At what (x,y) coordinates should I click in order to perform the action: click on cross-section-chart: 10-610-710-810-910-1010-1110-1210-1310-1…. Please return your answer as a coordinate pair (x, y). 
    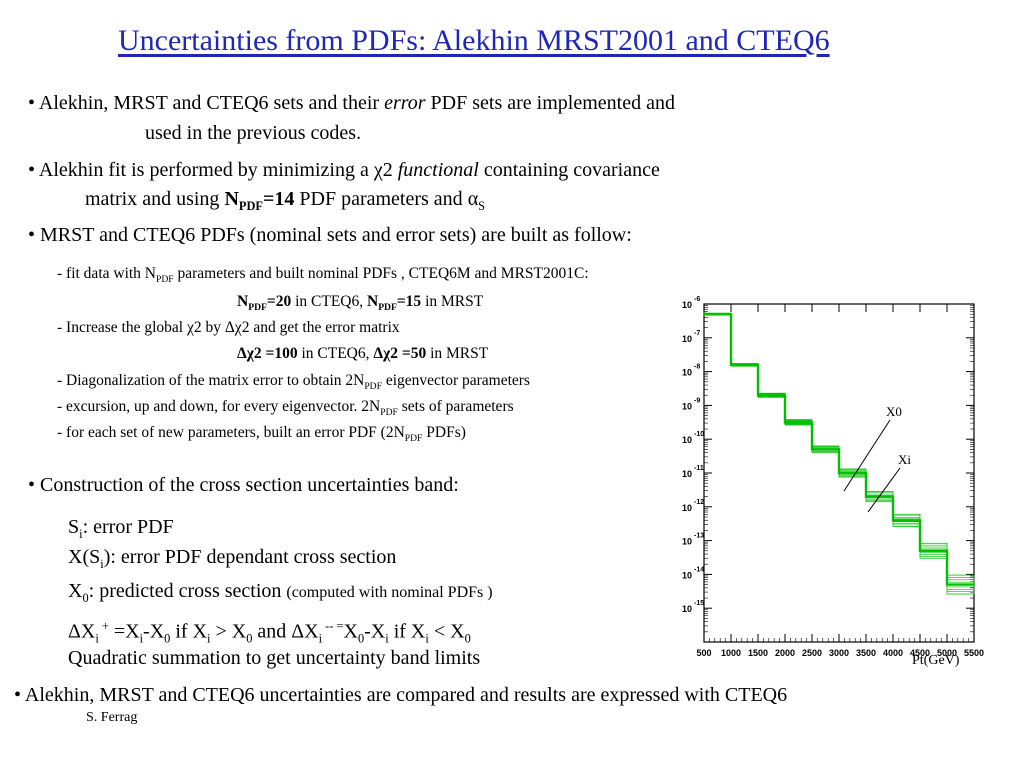
    Looking at the image, I should click on (833, 482).